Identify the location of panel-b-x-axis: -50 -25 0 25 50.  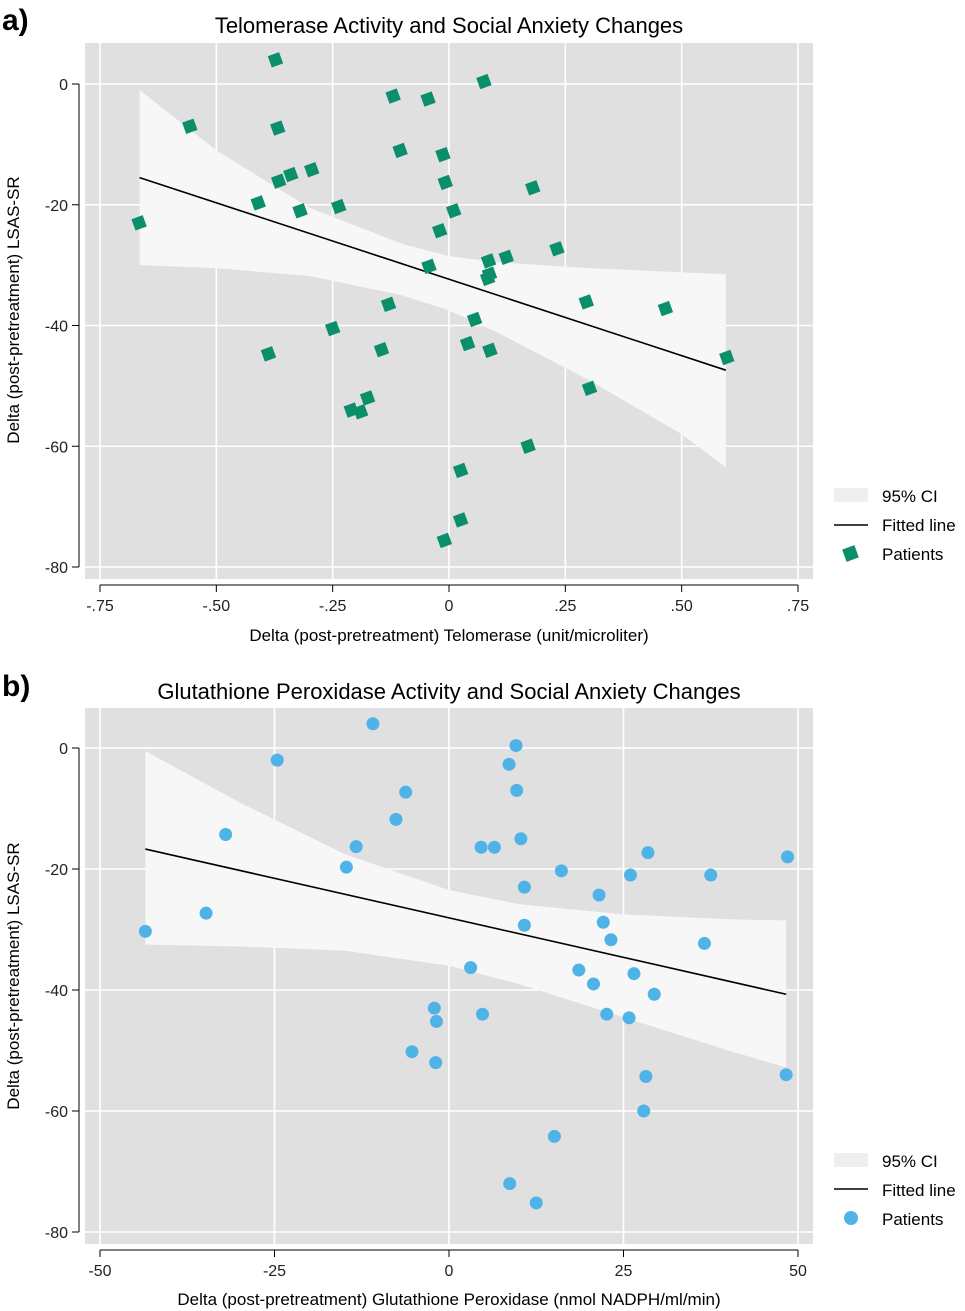
(447, 1264).